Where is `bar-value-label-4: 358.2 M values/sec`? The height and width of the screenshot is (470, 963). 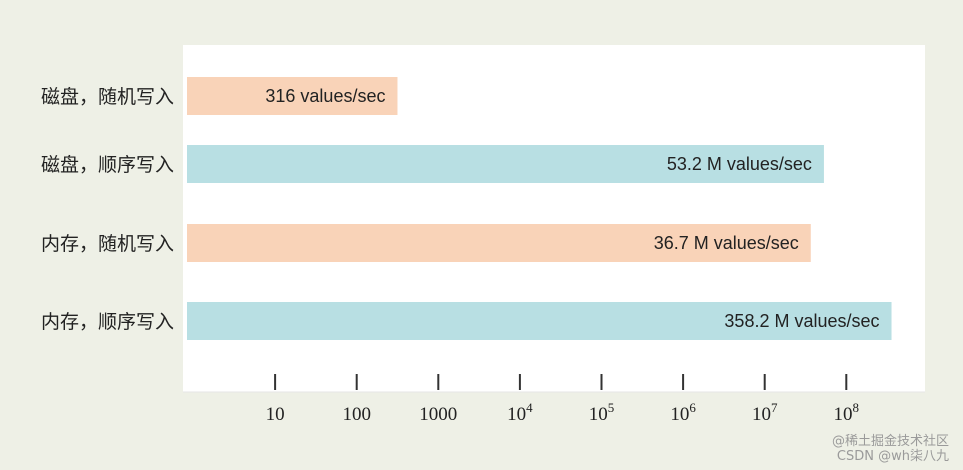
bar-value-label-4: 358.2 M values/sec is located at coordinates (801, 321).